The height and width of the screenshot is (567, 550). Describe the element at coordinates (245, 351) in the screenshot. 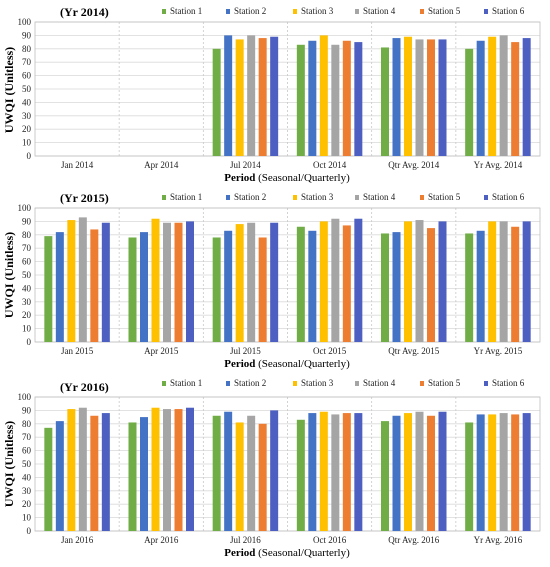

I see `x-tick-label: Jul 2015` at that location.